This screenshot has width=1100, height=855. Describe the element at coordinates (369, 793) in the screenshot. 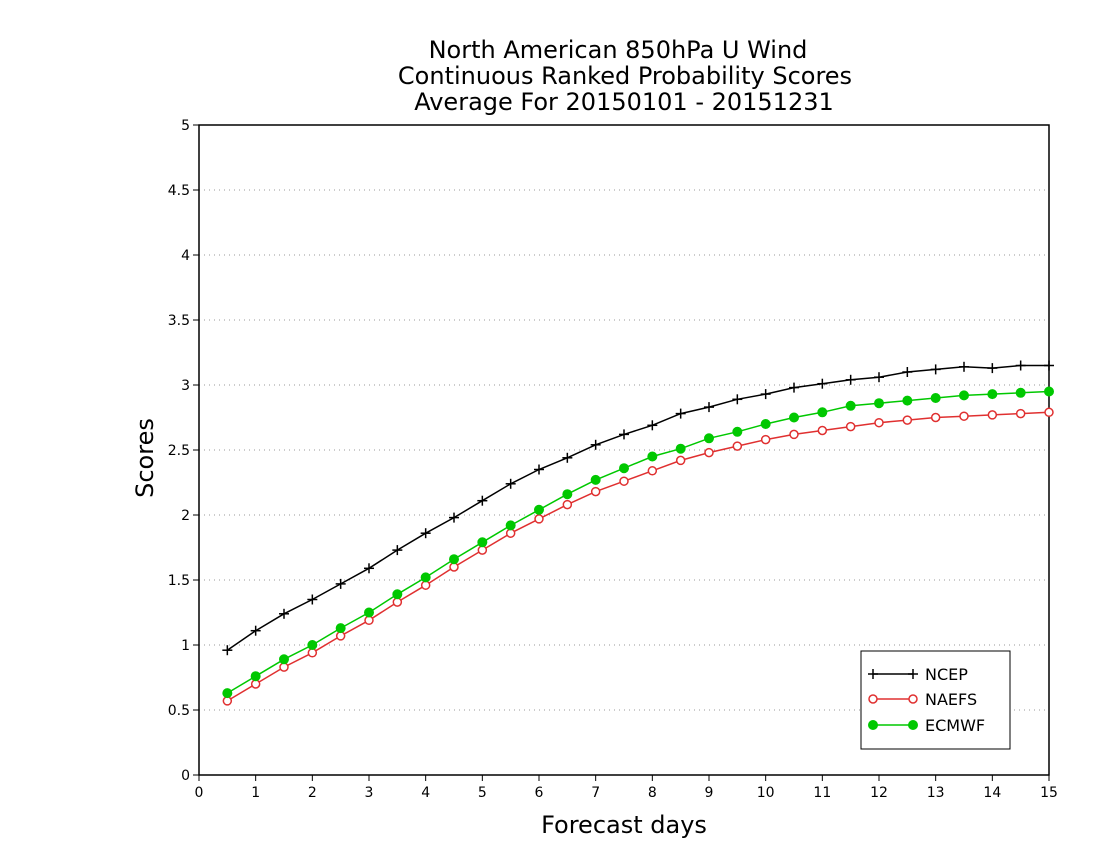

I see `x-tick-label: 3` at that location.